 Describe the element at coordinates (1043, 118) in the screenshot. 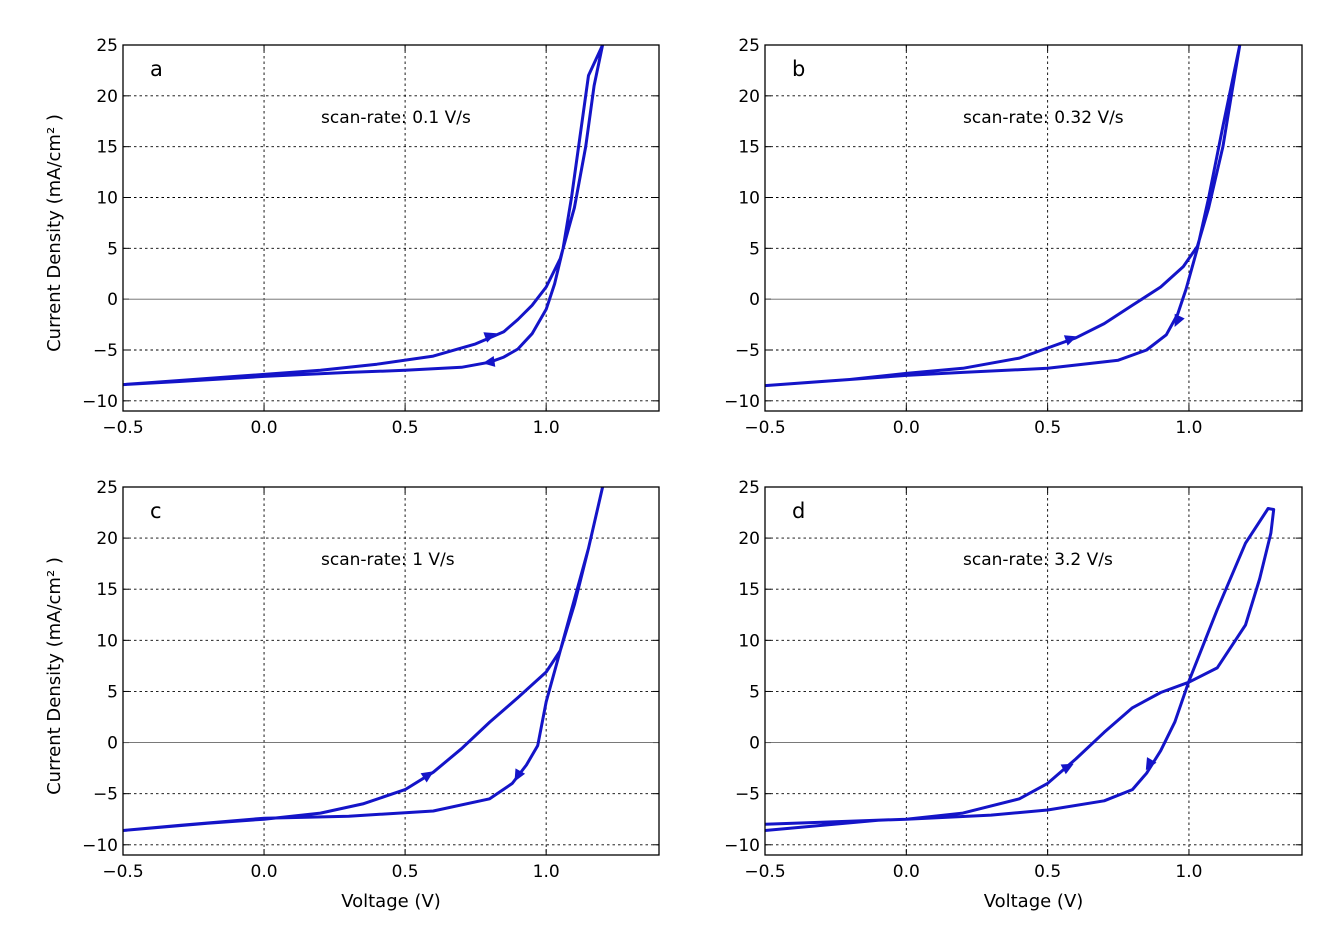

I see `scan-rate-annotation: scan-rate: 0.32 V/s` at that location.